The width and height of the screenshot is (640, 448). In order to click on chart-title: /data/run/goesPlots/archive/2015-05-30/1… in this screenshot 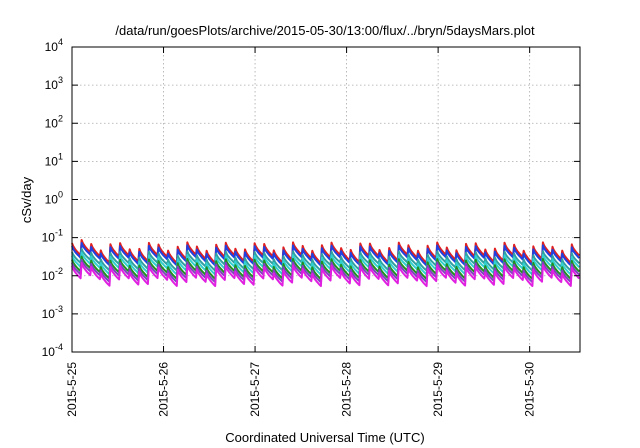, I will do `click(325, 30)`.